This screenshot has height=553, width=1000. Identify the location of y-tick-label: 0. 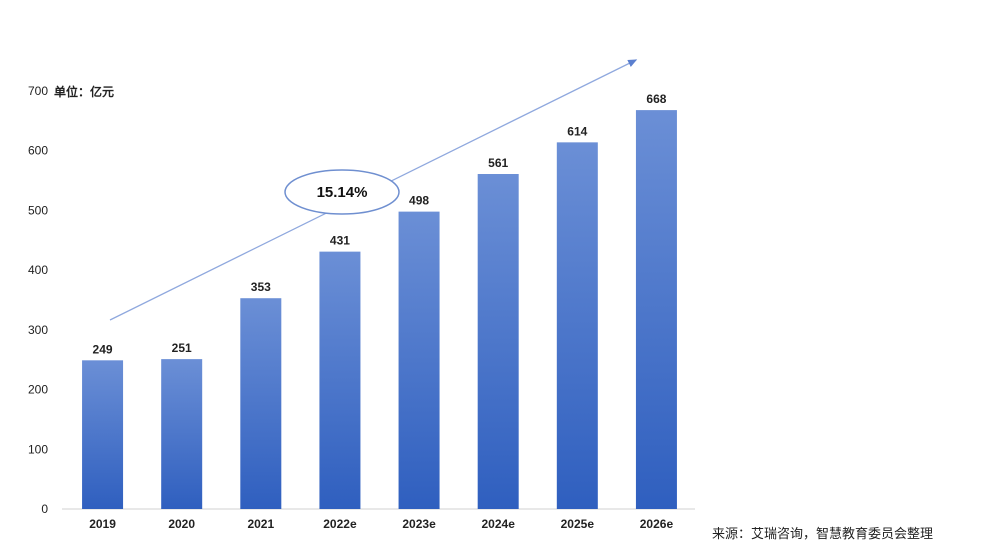
(44, 509).